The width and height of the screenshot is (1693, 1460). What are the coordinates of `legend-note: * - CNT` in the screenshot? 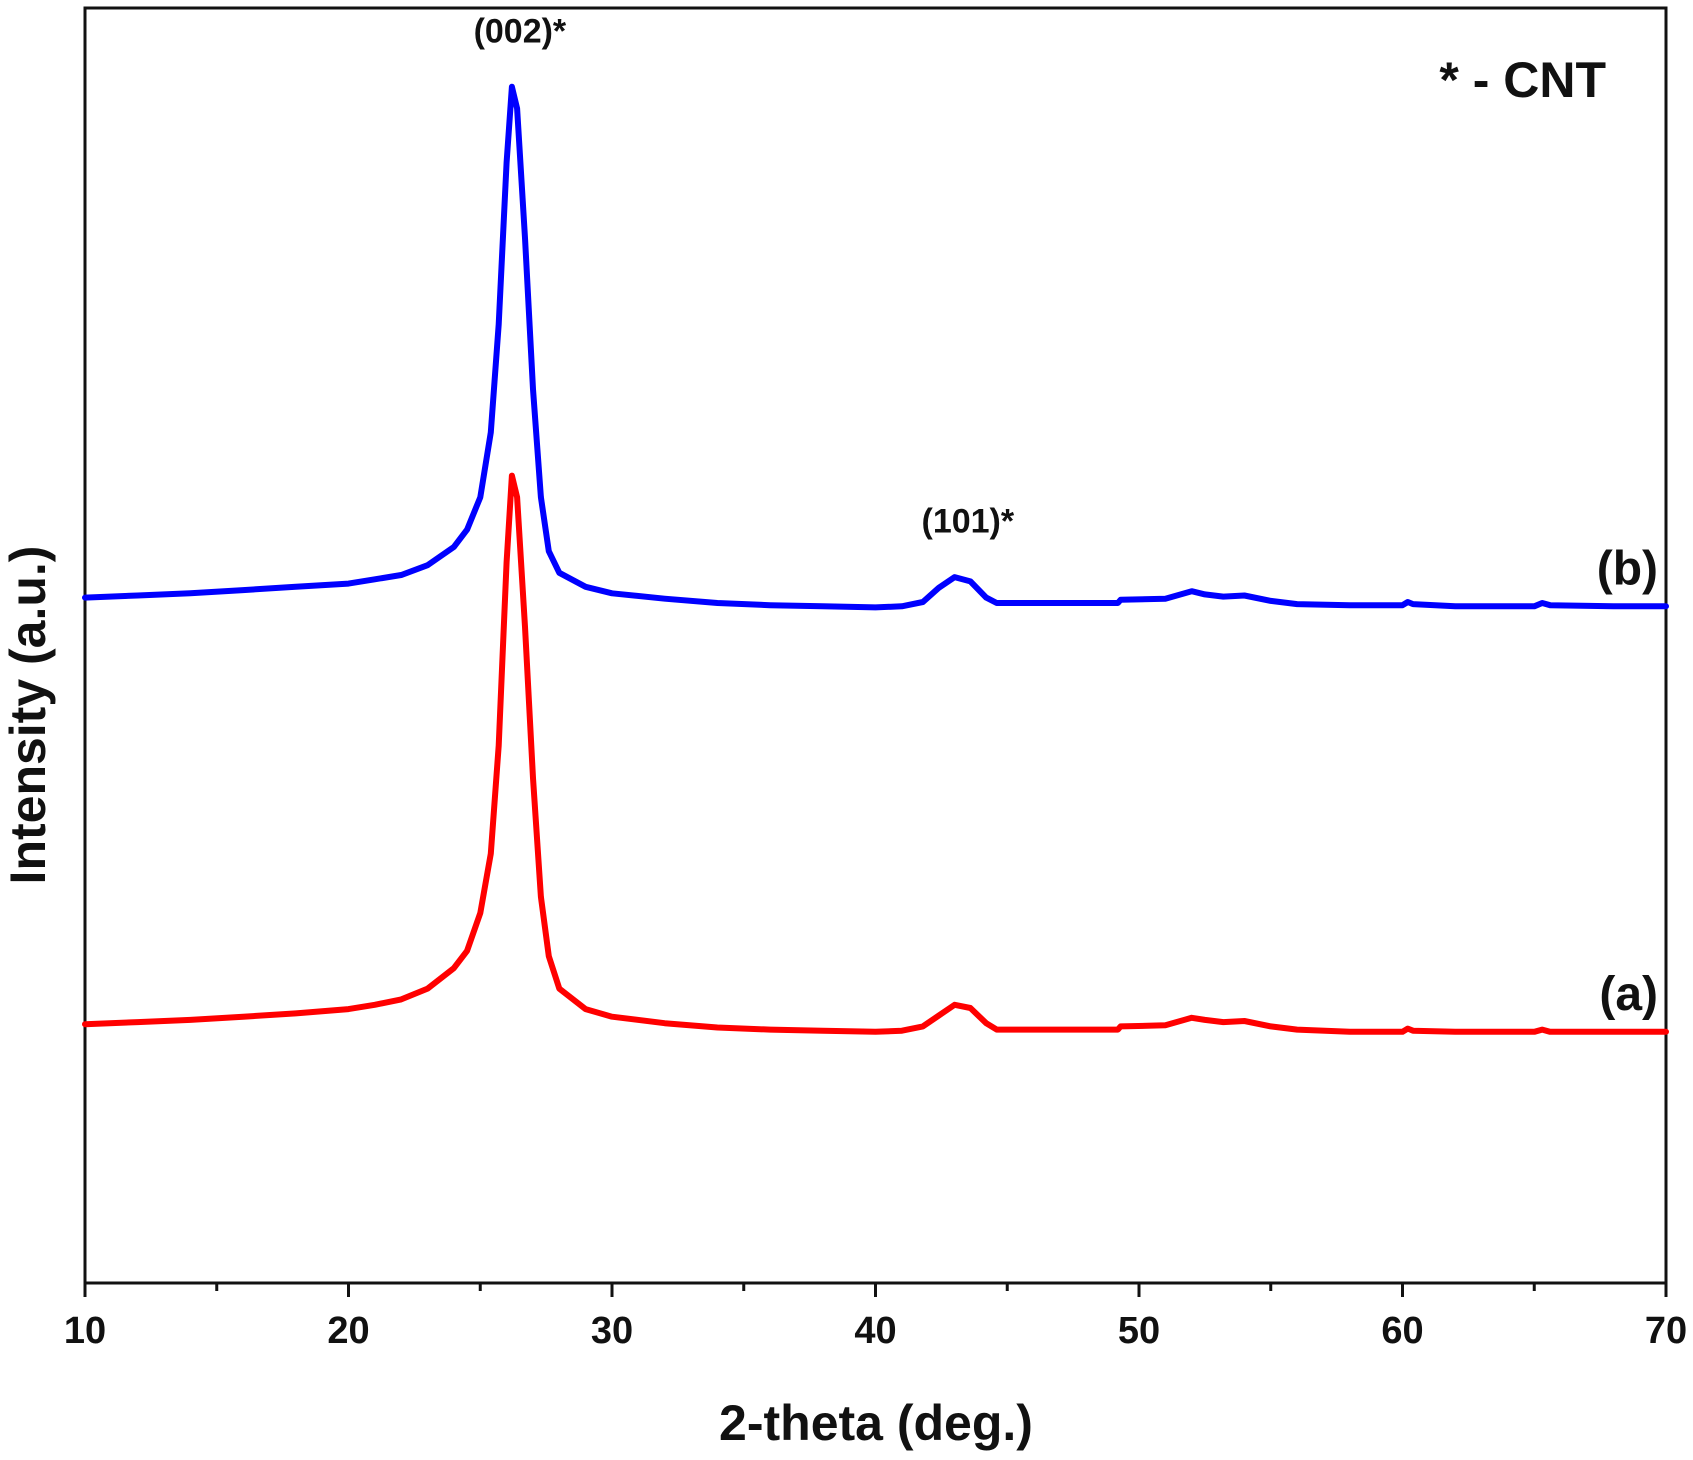 It's located at (1522, 80).